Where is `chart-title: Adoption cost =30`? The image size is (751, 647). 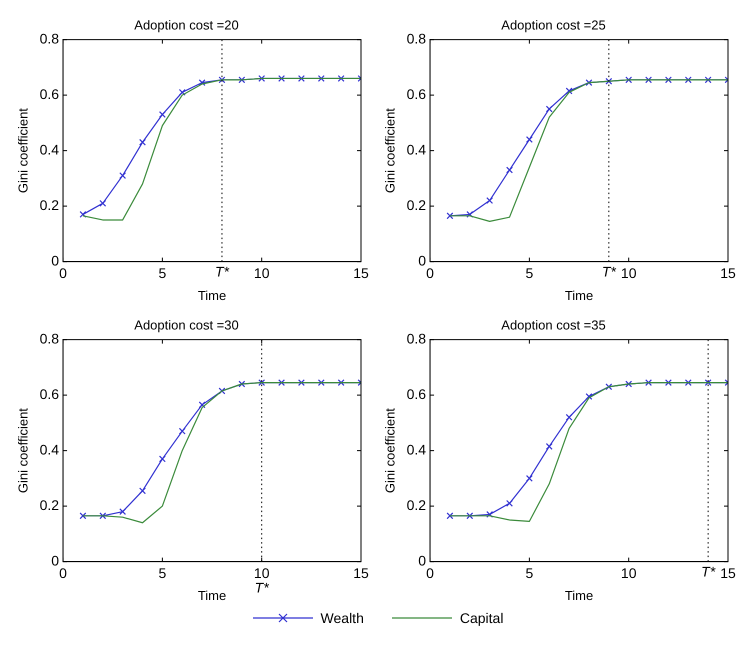
chart-title: Adoption cost =30 is located at coordinates (186, 324).